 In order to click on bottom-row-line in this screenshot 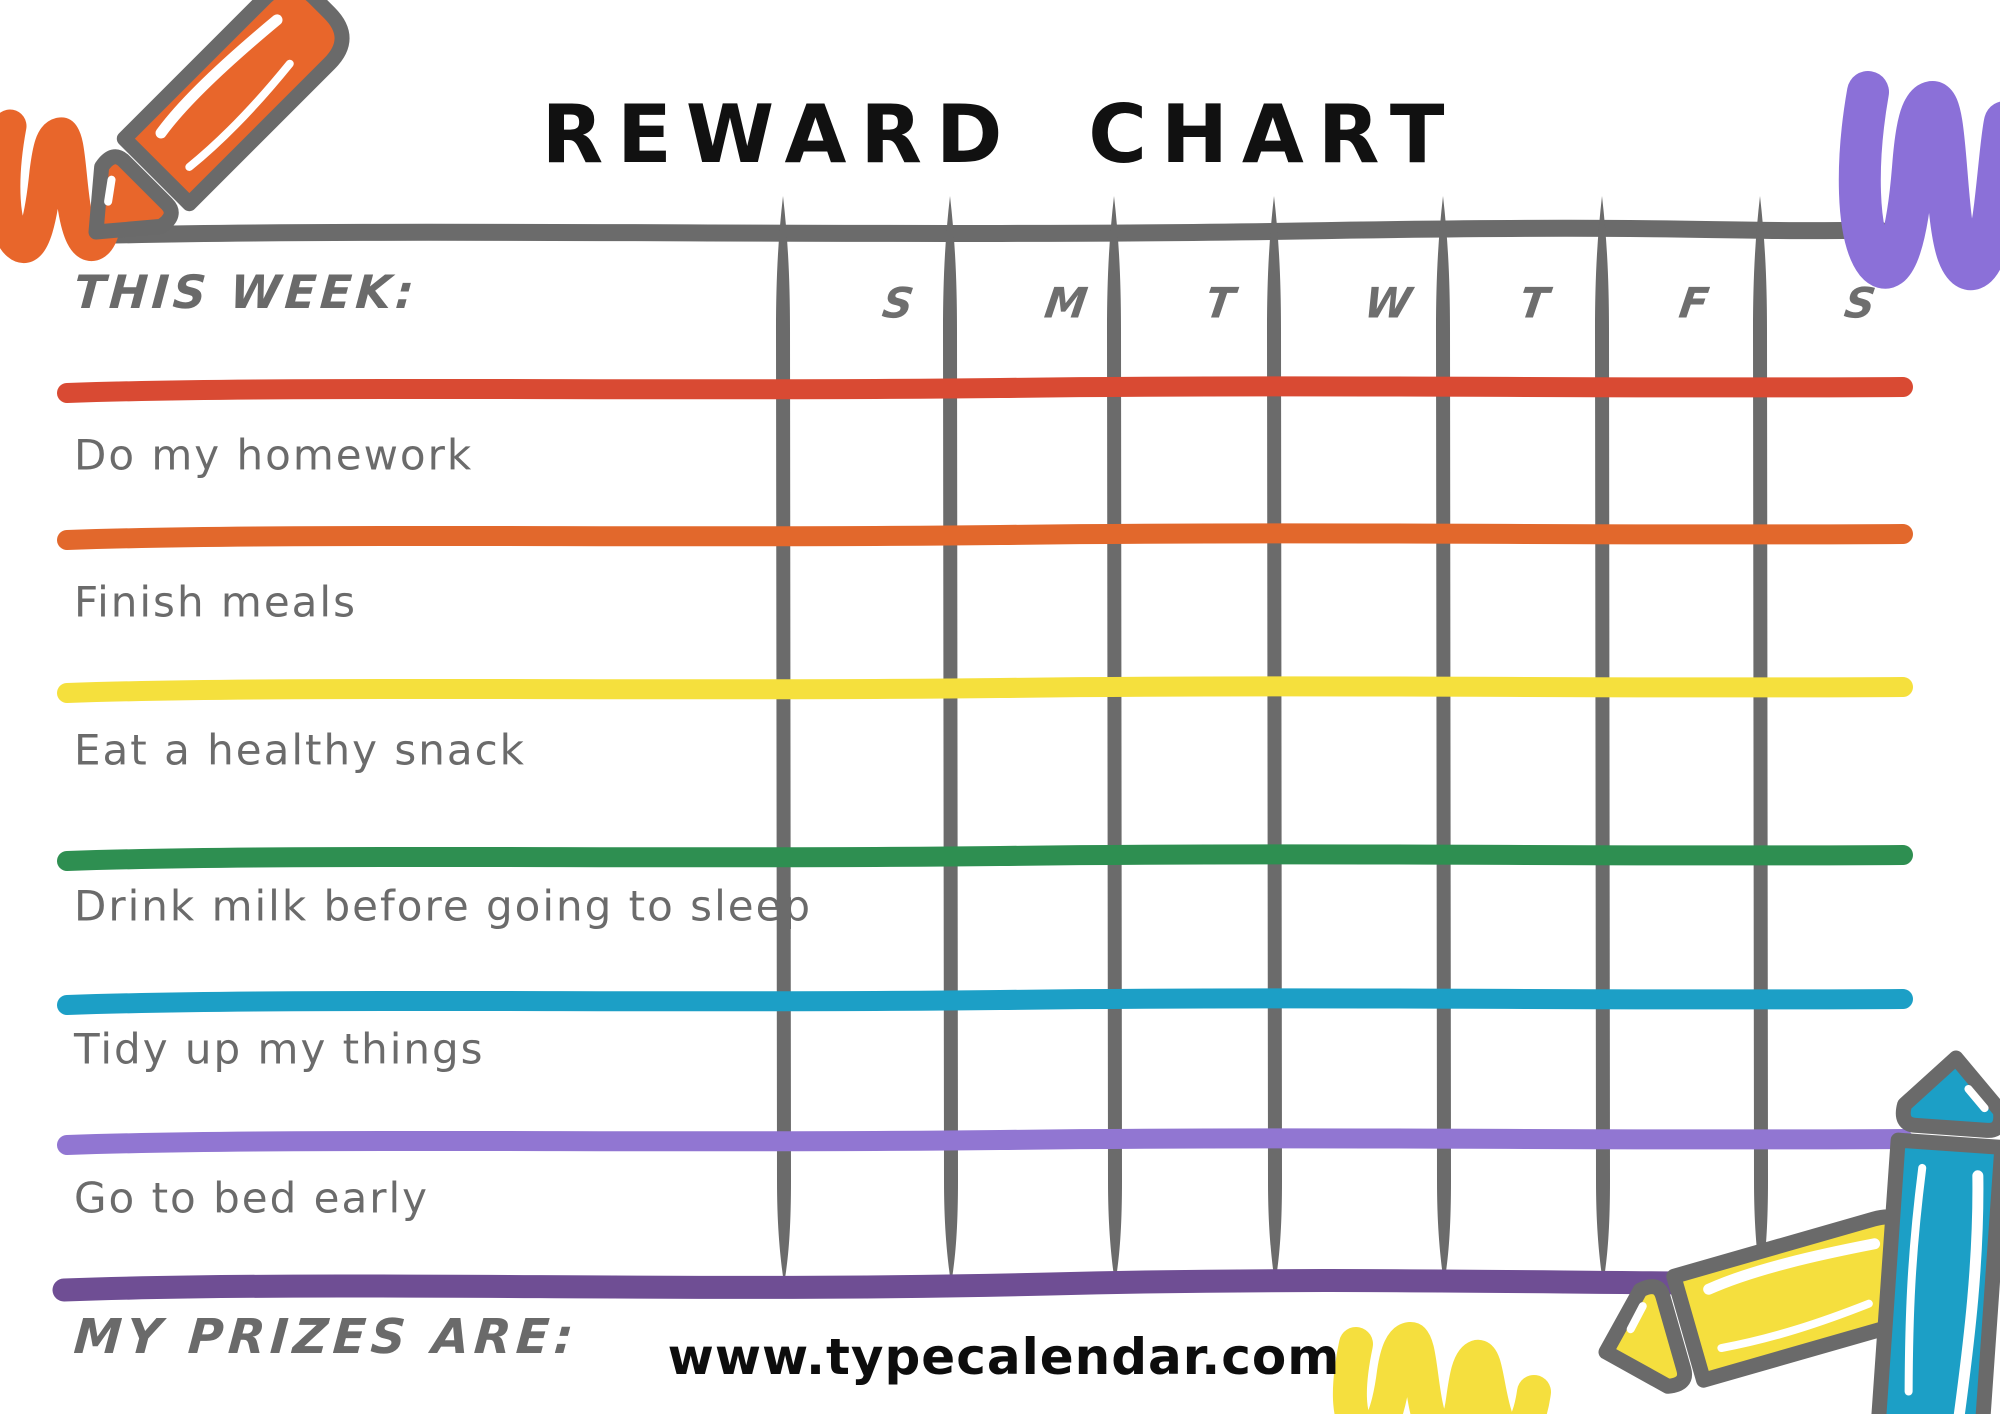, I will do `click(980, 1285)`.